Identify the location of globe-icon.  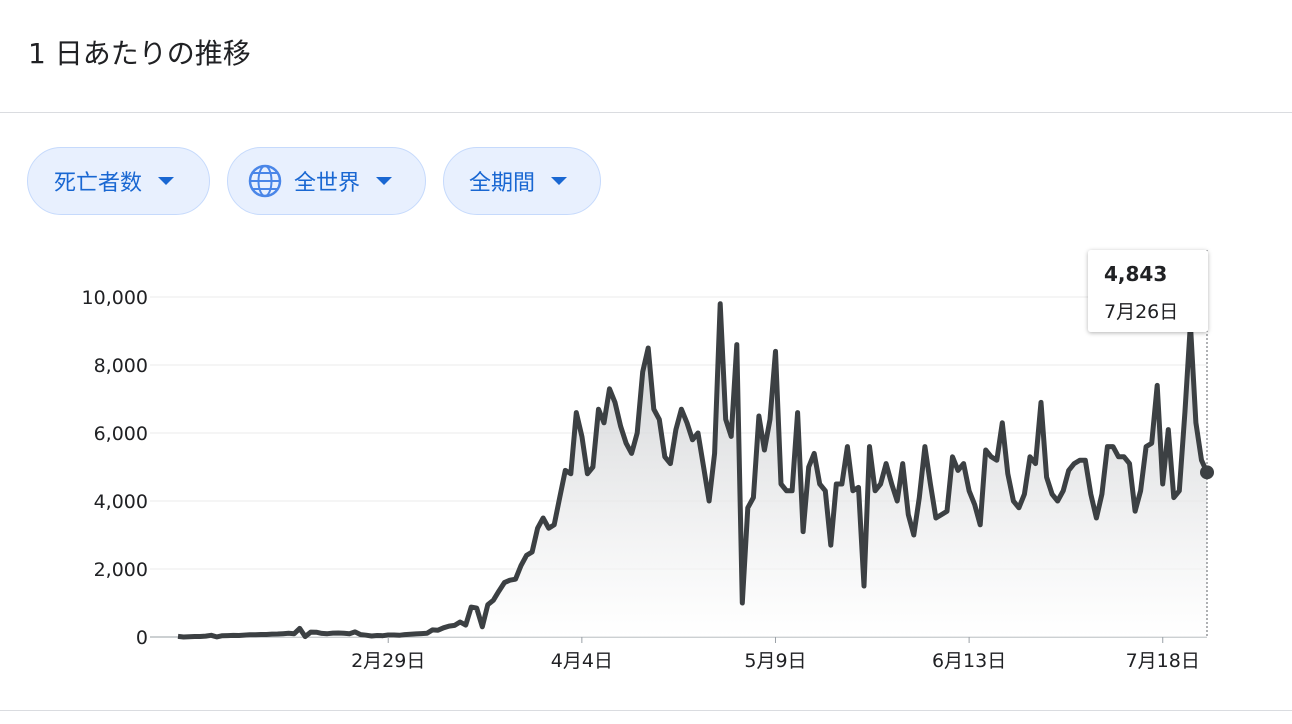
(265, 181).